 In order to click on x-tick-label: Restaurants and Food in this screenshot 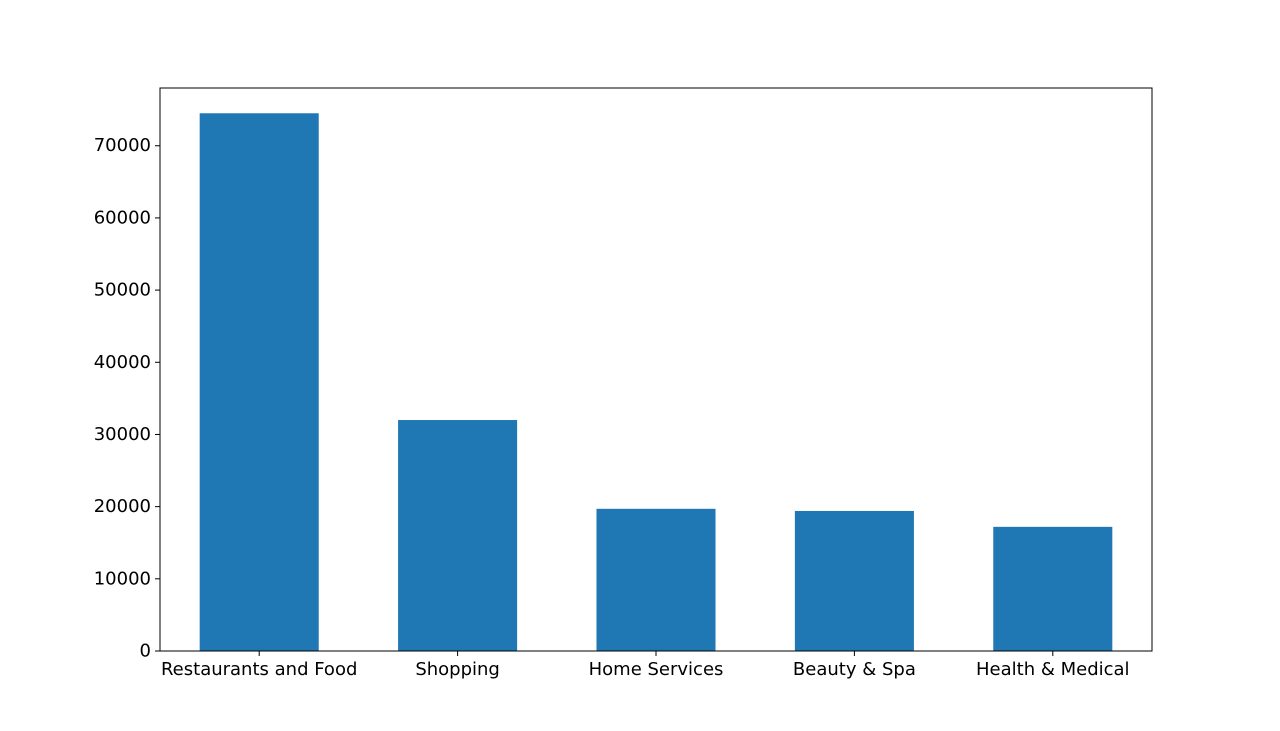, I will do `click(259, 669)`.